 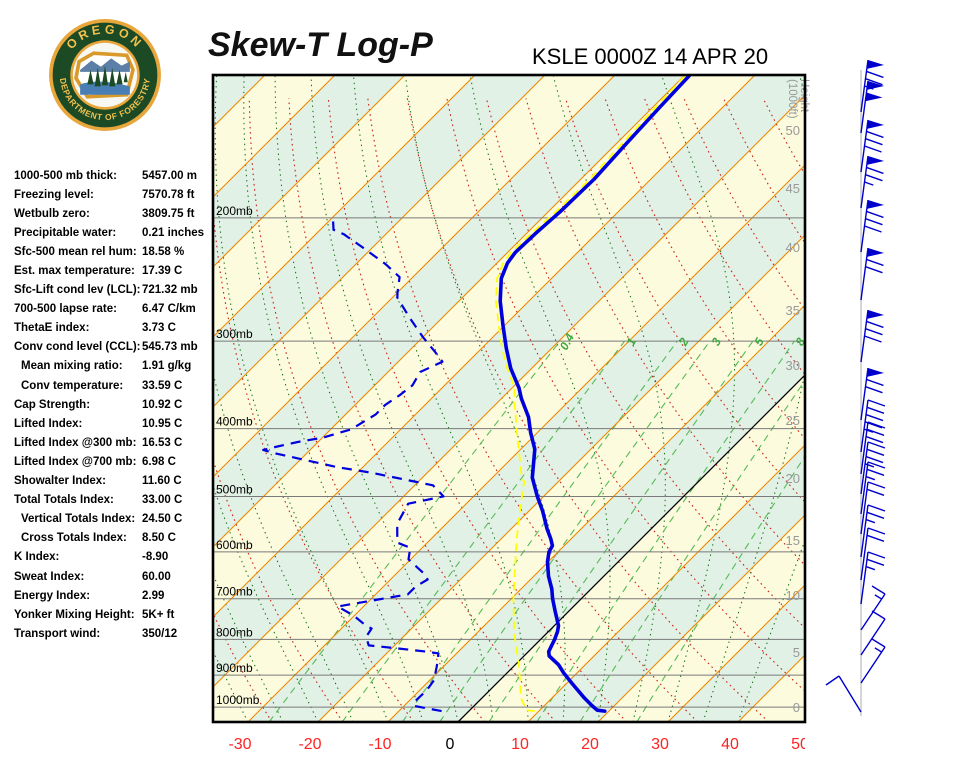 What do you see at coordinates (238, 700) in the screenshot?
I see `svg-text: 1000mb` at bounding box center [238, 700].